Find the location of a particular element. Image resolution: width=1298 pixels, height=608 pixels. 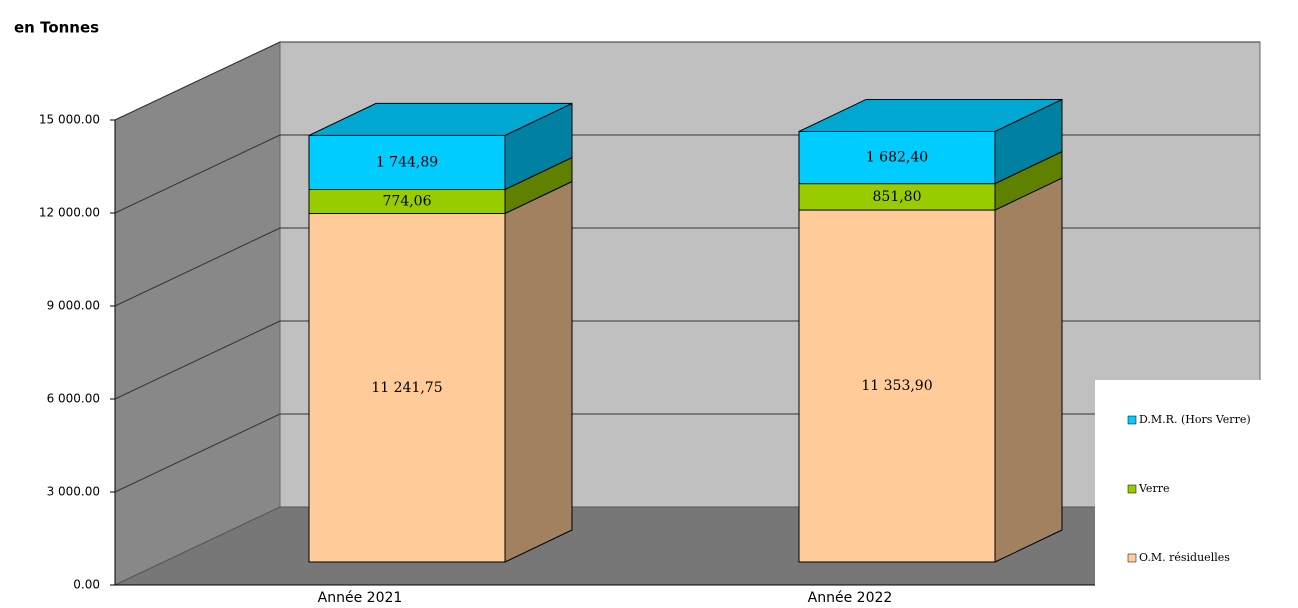

x-tick-label: Année 2021 is located at coordinates (360, 598).